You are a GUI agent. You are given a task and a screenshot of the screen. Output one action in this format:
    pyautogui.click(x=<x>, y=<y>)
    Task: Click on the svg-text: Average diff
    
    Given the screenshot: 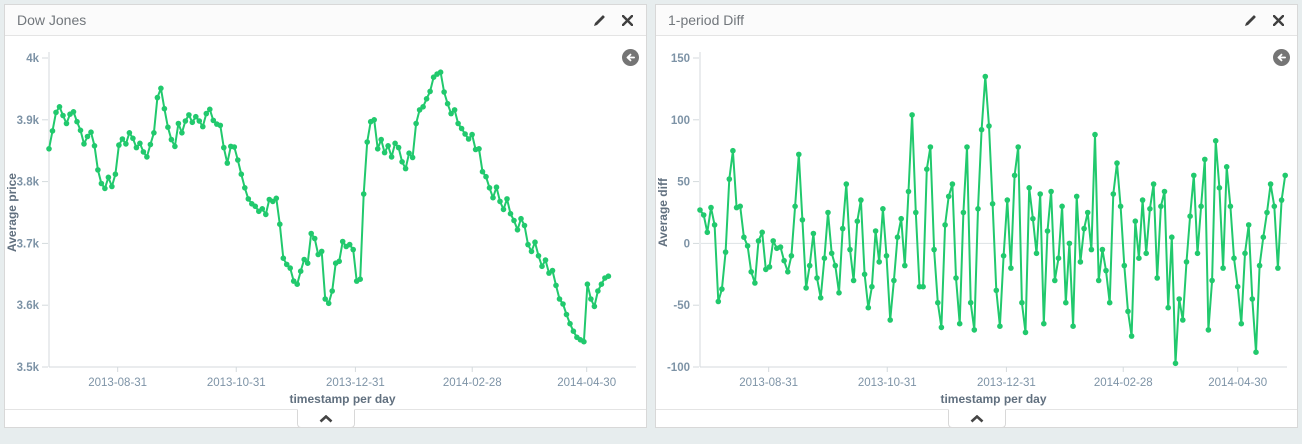 What is the action you would take?
    pyautogui.click(x=663, y=212)
    